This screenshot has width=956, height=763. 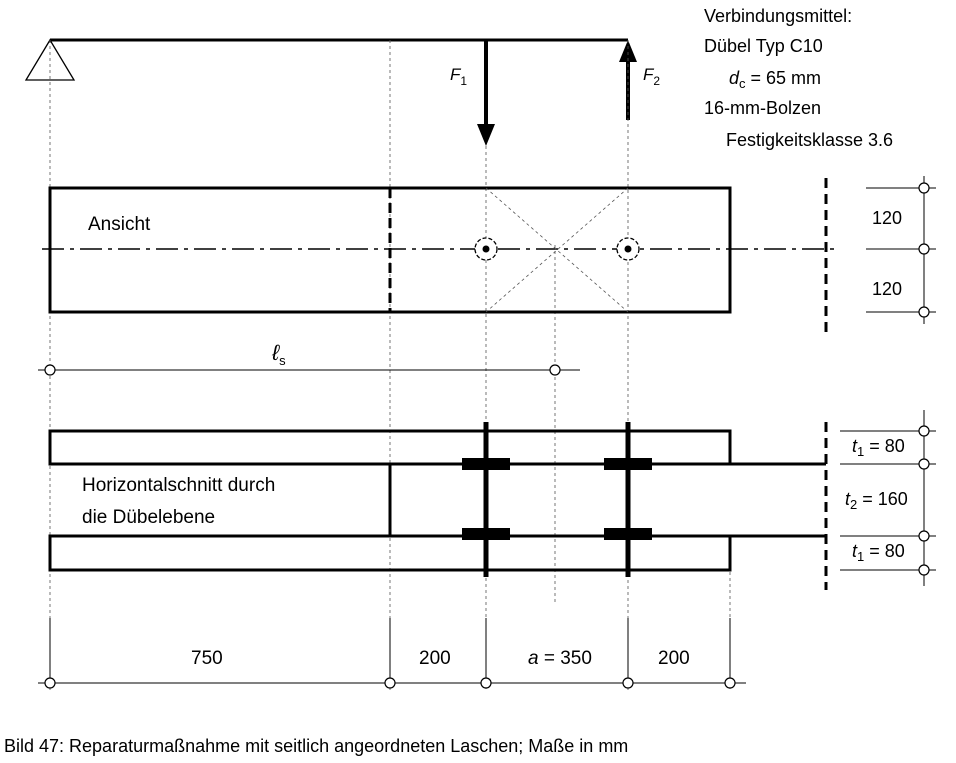 I want to click on ls-label: ℓs, so click(x=278, y=354).